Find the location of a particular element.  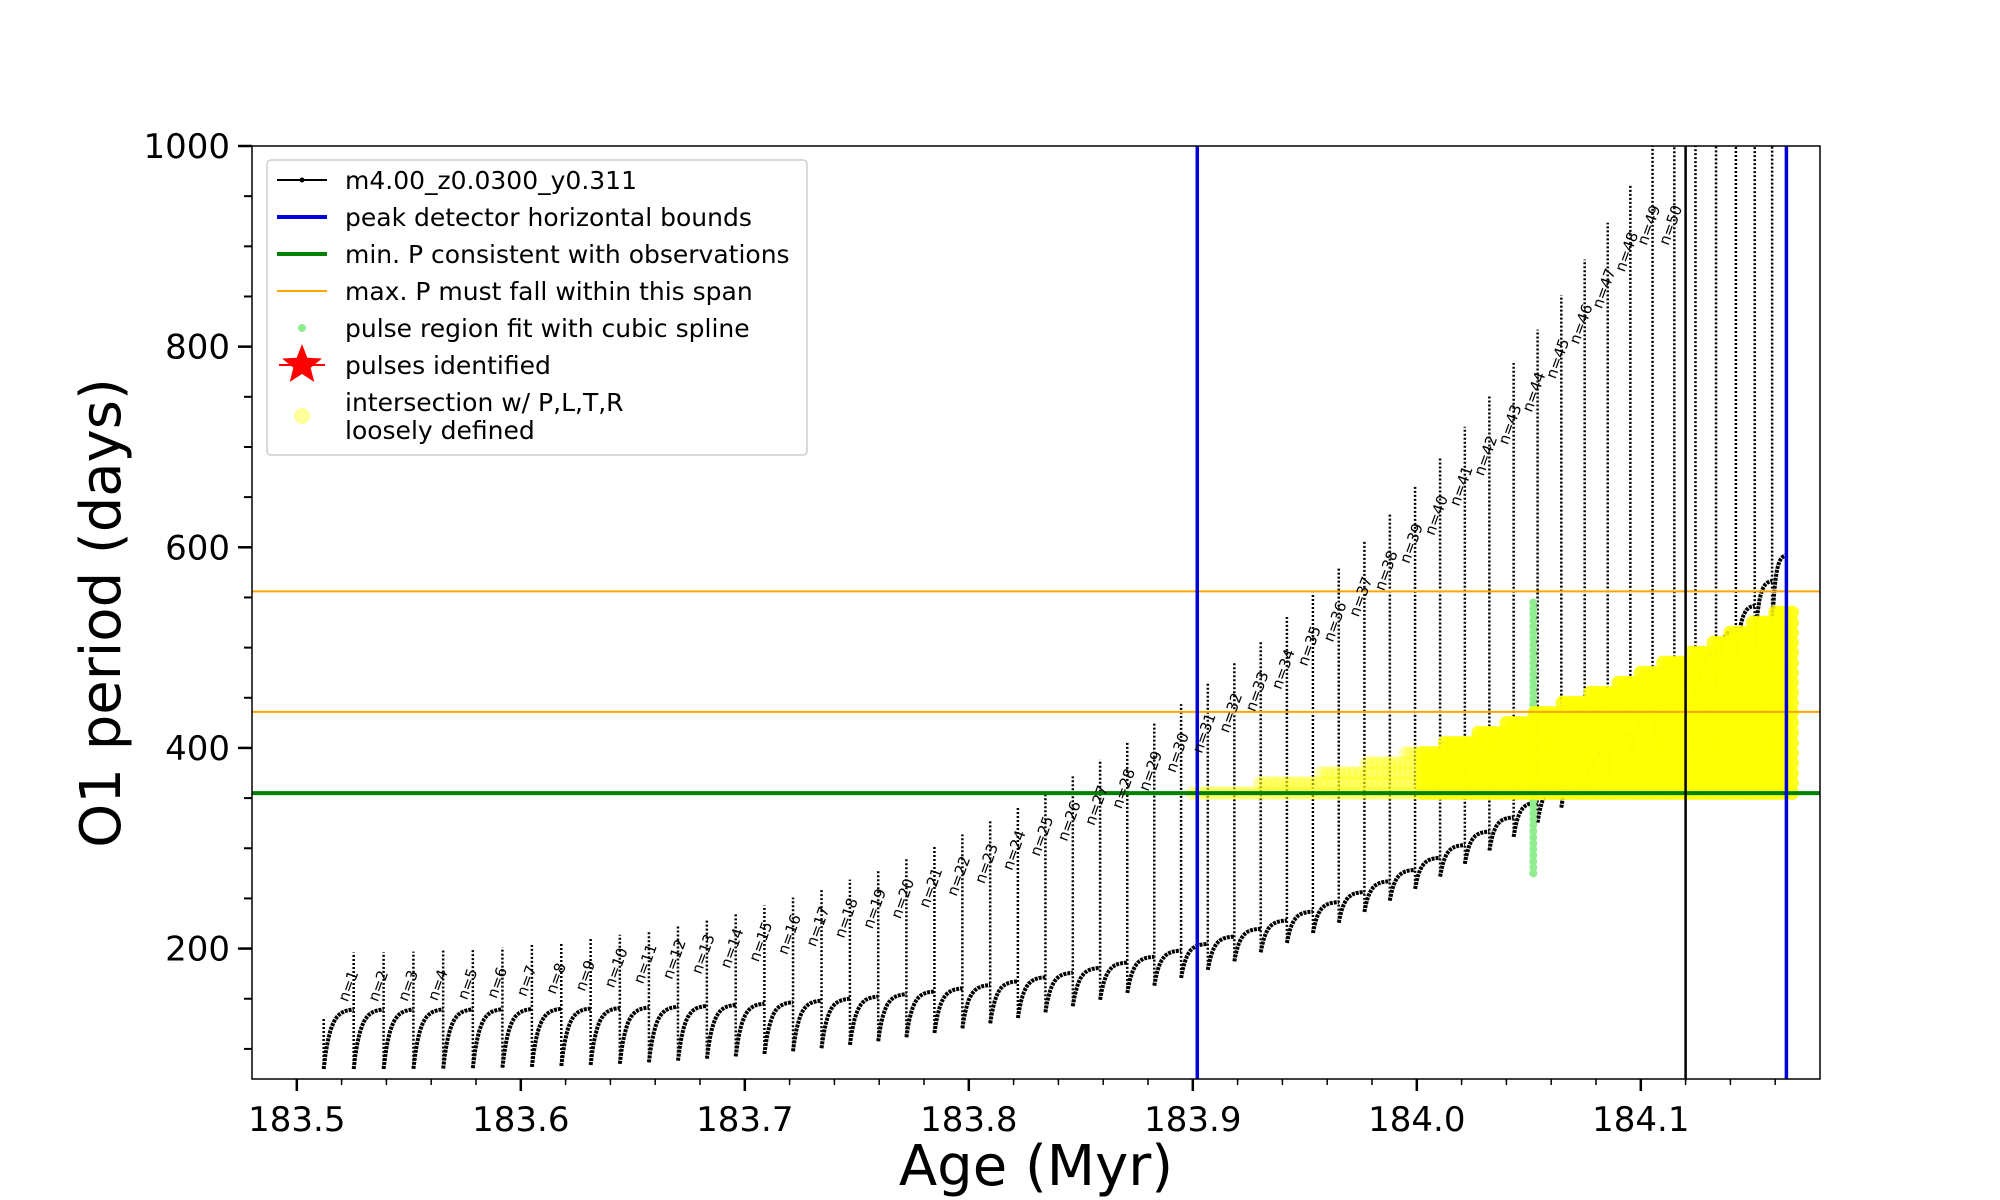

intersection-points is located at coordinates (1492, 703).